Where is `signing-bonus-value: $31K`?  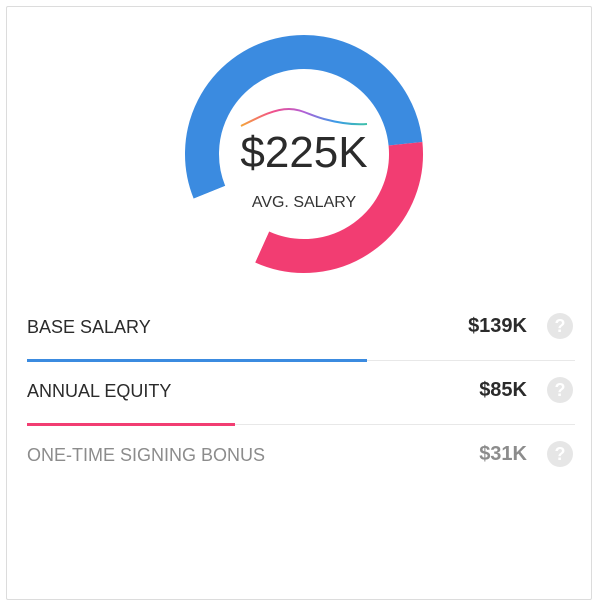
signing-bonus-value: $31K is located at coordinates (503, 454).